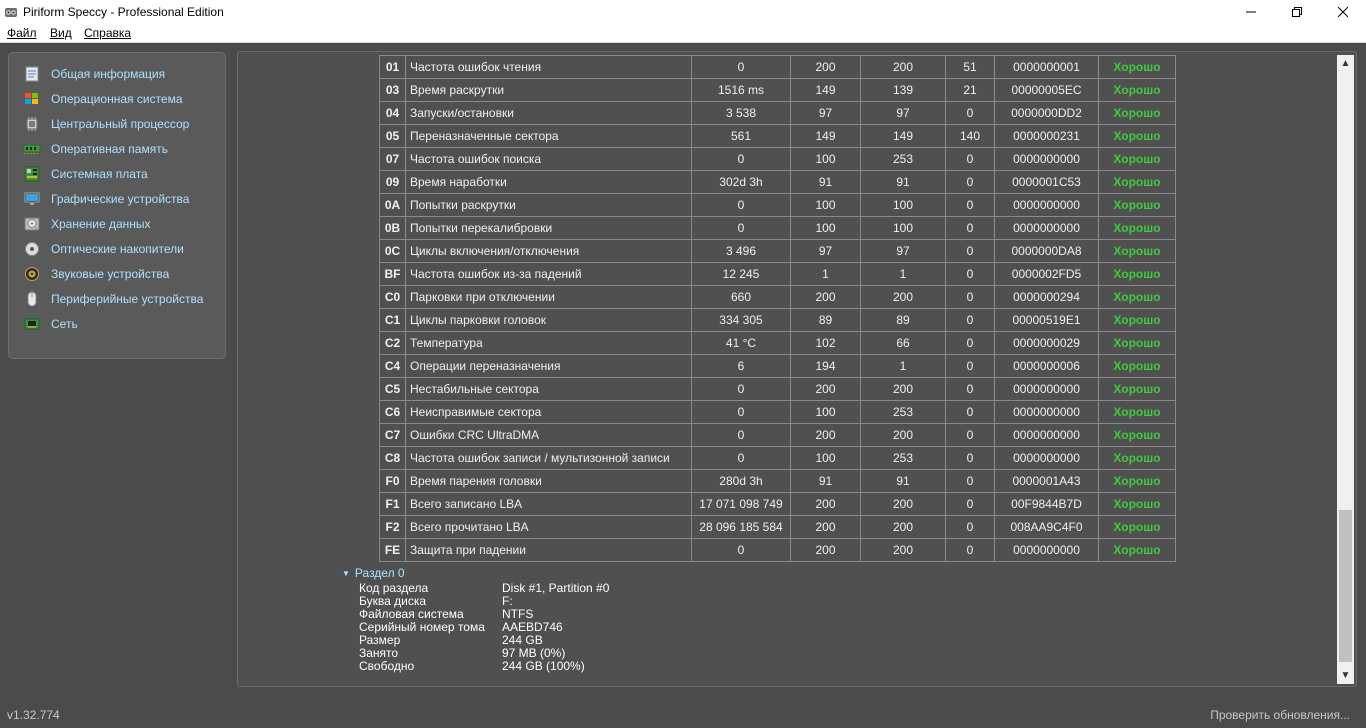 This screenshot has width=1366, height=728. Describe the element at coordinates (108, 33) in the screenshot. I see `menu-help: Справка` at that location.